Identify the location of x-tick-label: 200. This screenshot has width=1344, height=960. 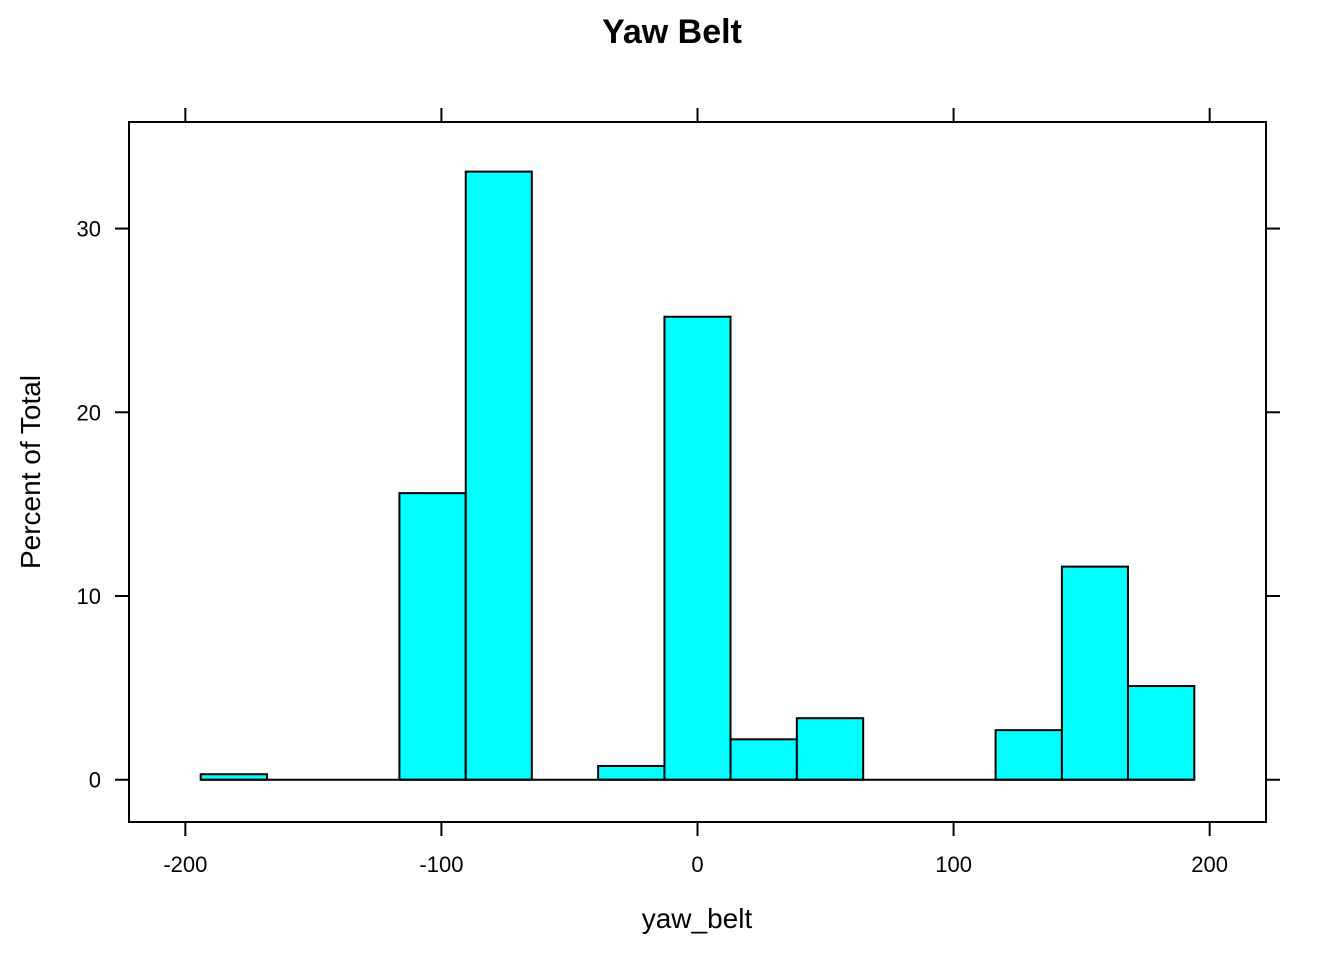
(1209, 864).